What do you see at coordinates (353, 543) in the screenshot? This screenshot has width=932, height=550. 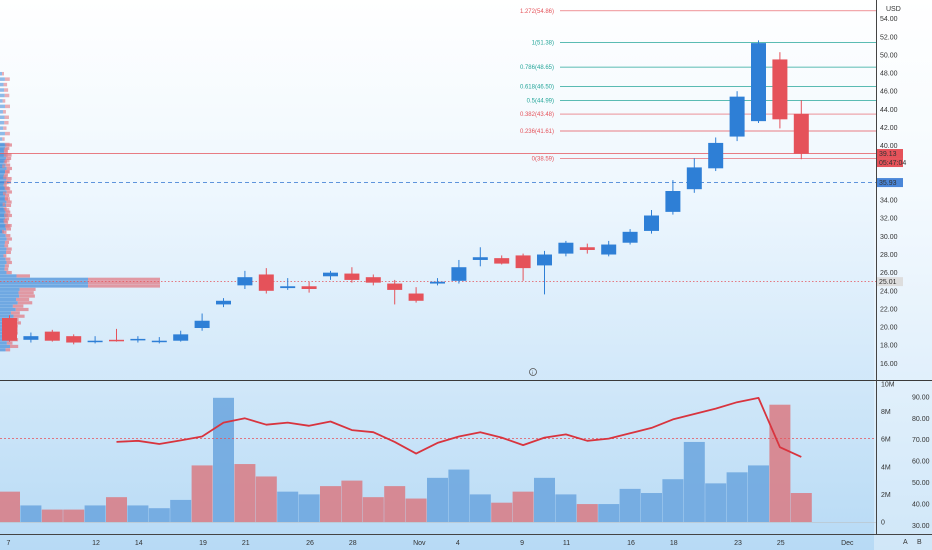 I see `time-tick-label: 28` at bounding box center [353, 543].